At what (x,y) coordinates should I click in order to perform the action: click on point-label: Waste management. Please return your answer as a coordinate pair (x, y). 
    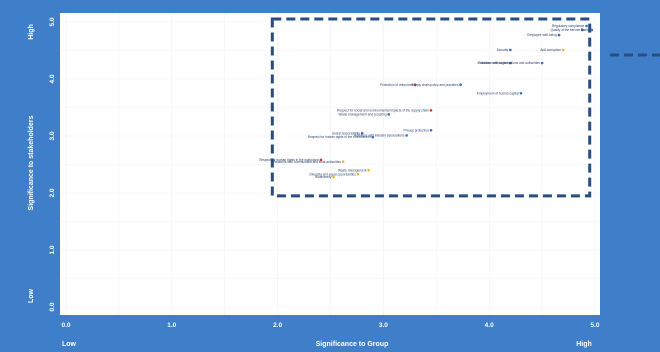
    Looking at the image, I should click on (352, 170).